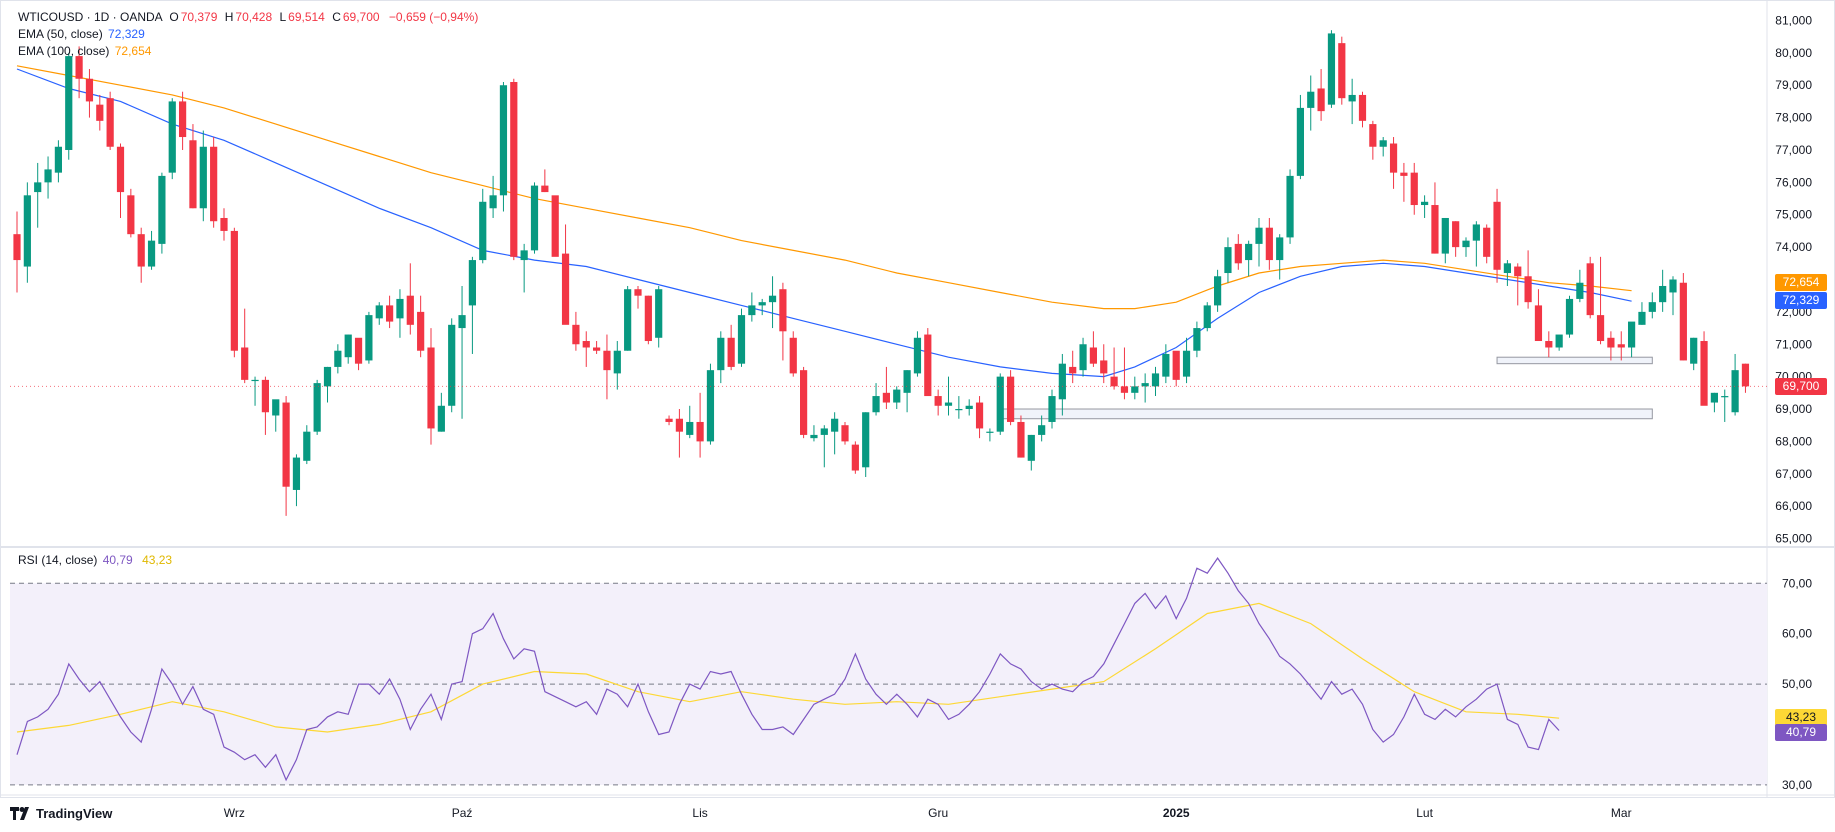 Image resolution: width=1835 pixels, height=832 pixels. Describe the element at coordinates (1801, 283) in the screenshot. I see `ema100-price-badge: 72,654` at that location.